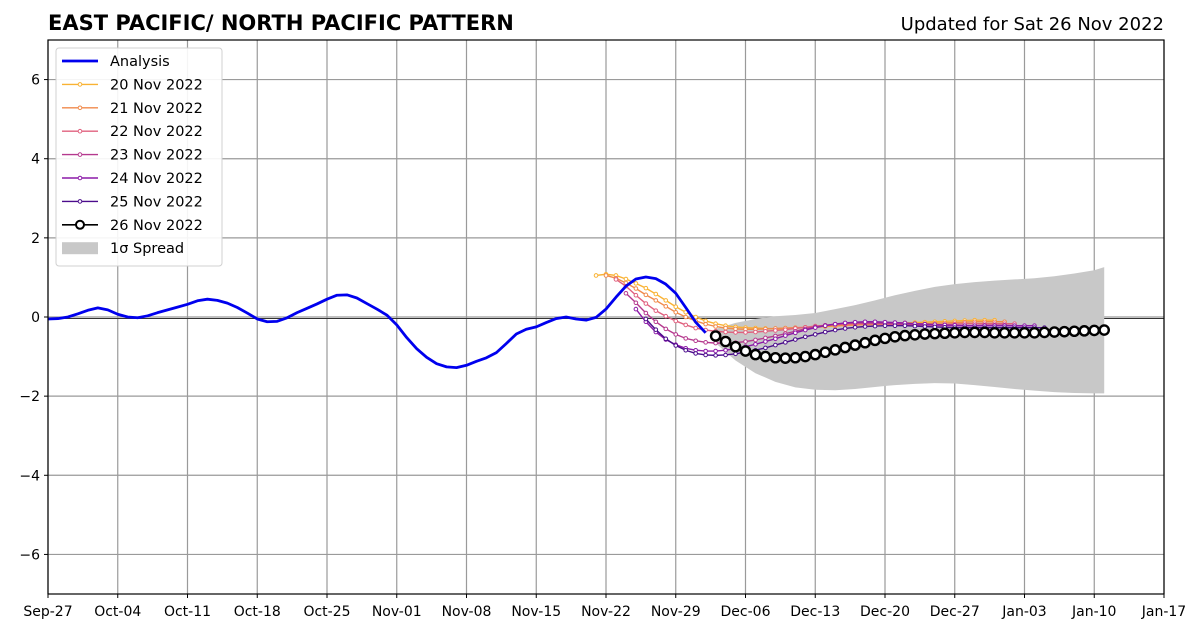  I want to click on y-tick-label: 4, so click(35, 160).